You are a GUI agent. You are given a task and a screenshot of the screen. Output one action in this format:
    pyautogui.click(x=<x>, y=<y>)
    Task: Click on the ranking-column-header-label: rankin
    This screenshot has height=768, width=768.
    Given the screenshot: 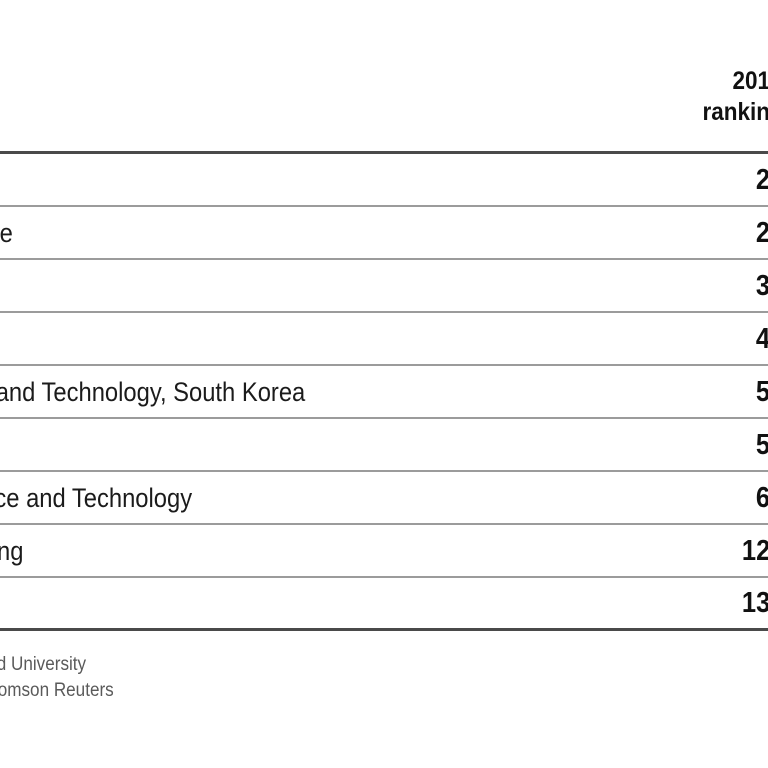 What is the action you would take?
    pyautogui.click(x=735, y=112)
    